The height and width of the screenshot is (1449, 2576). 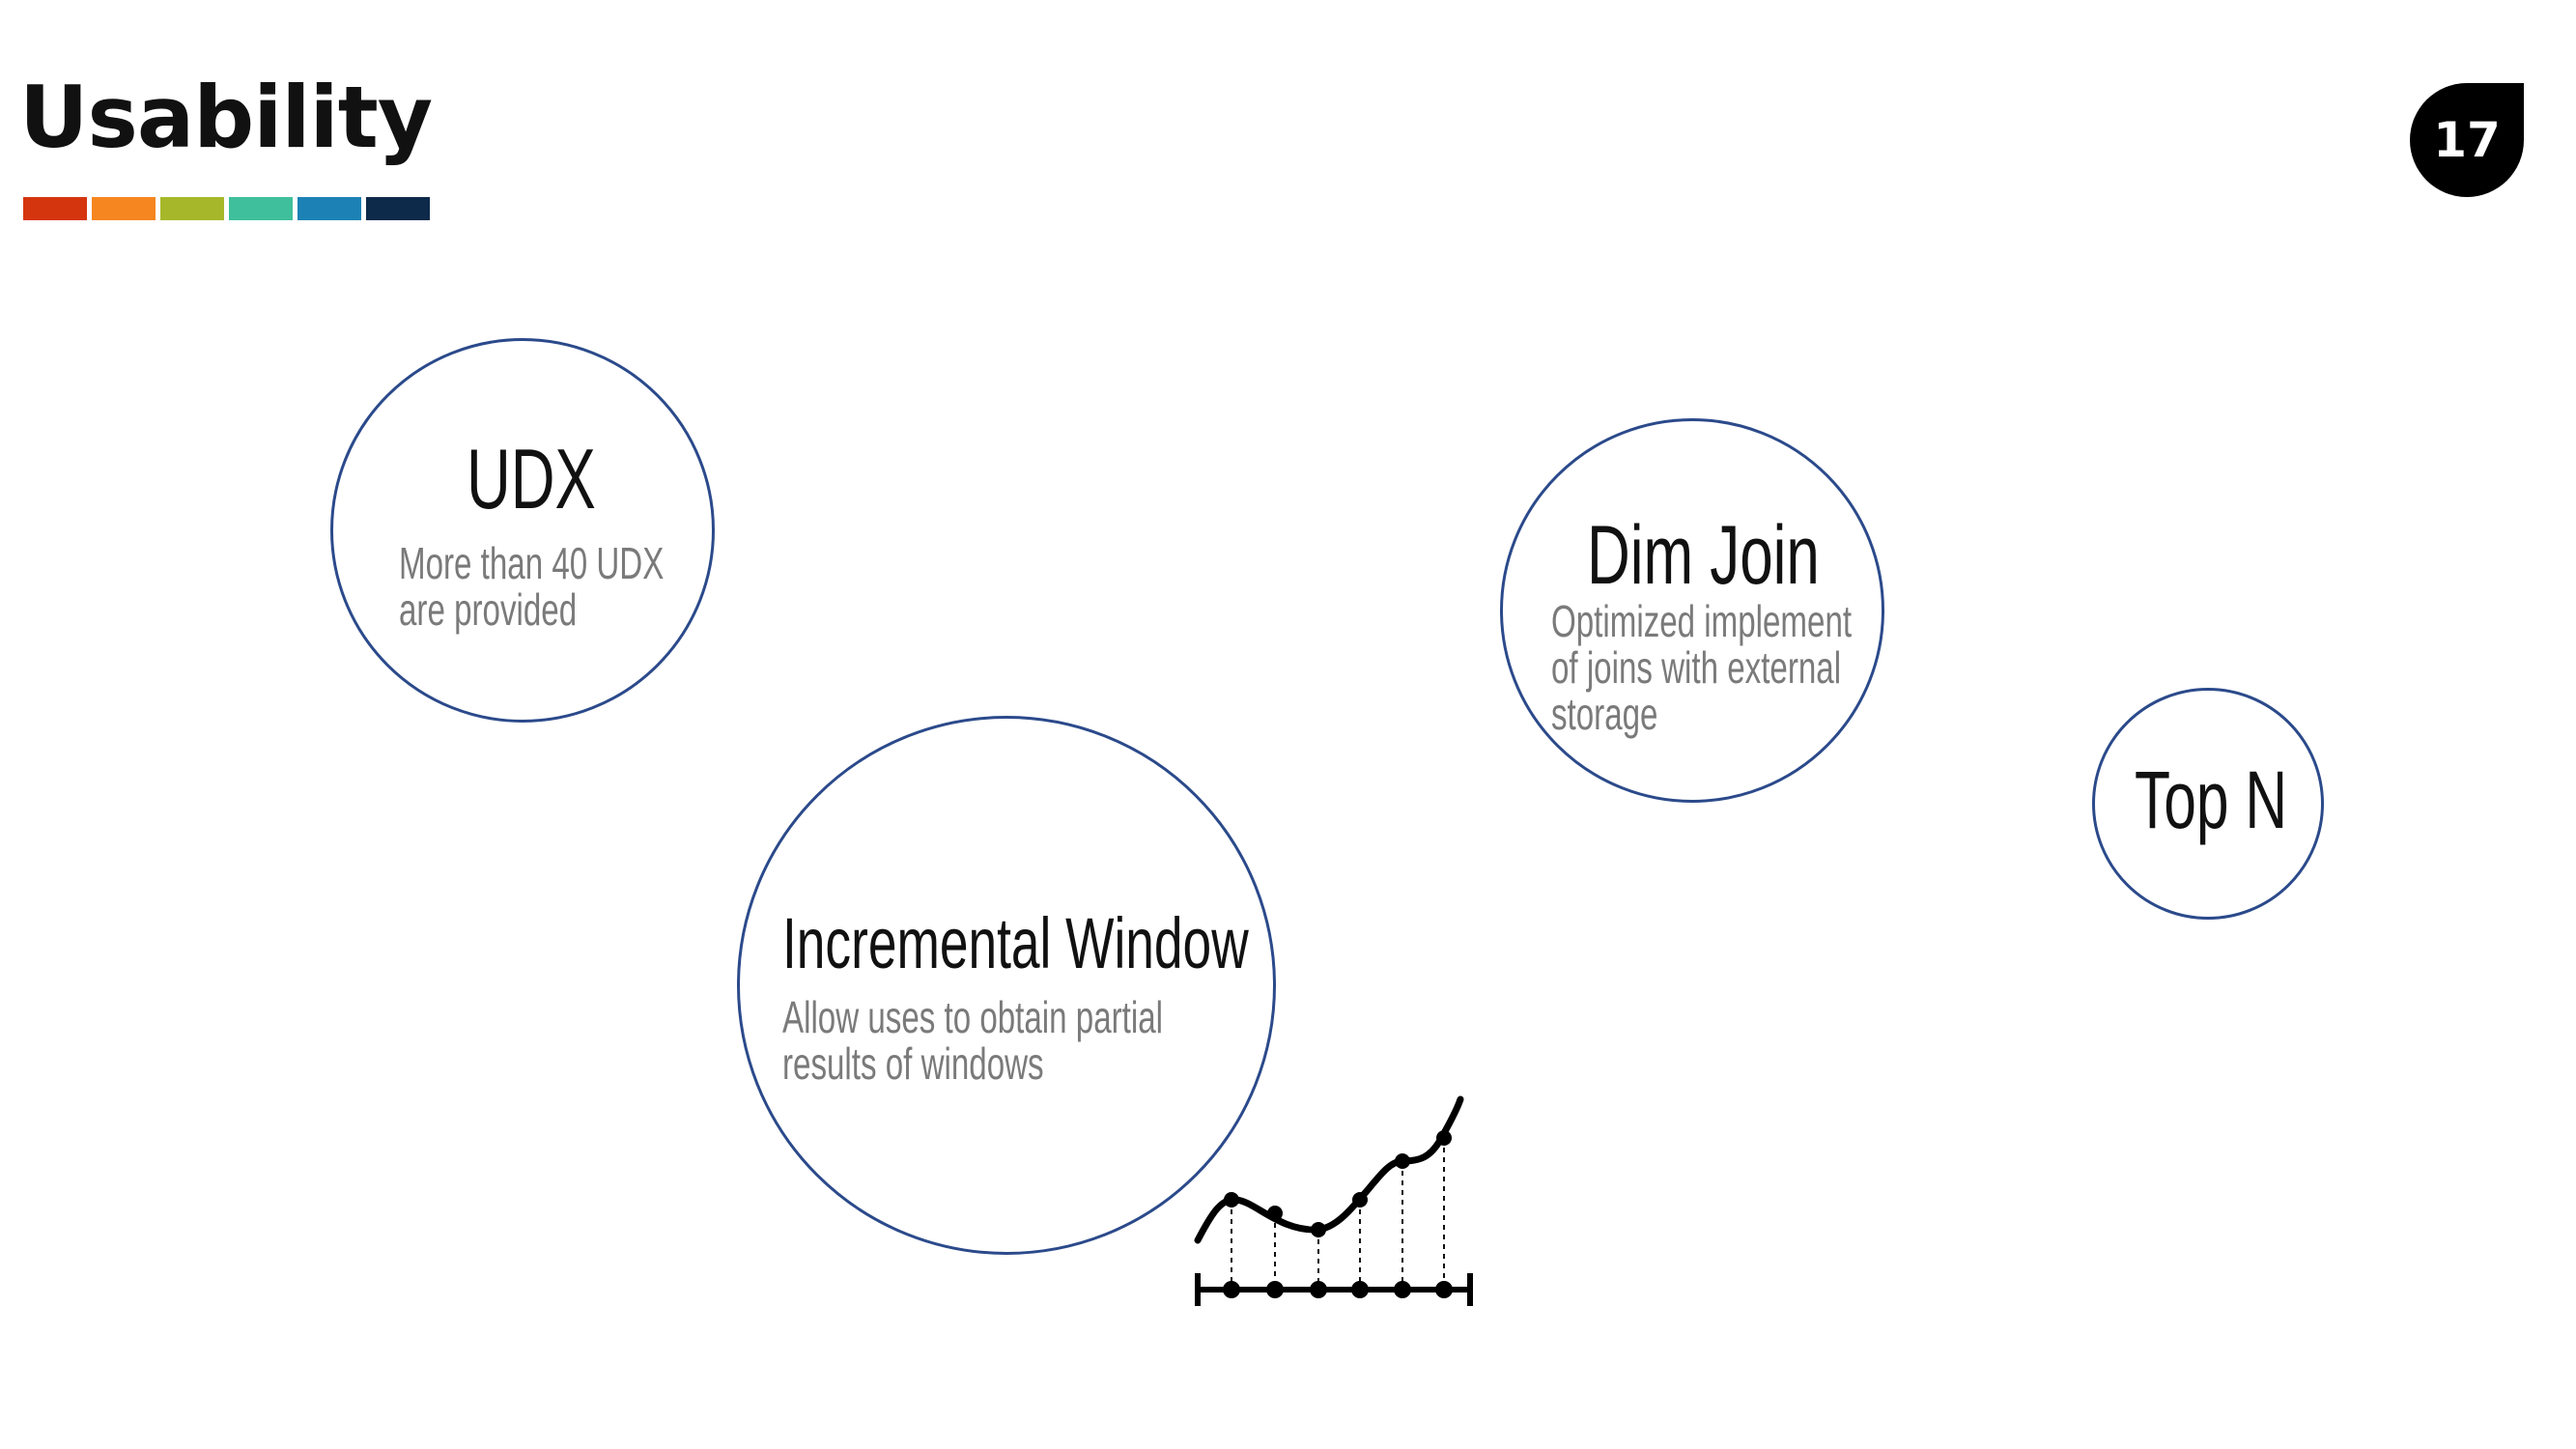 I want to click on dim-join-desc-line-1: Optimized implement, so click(x=1702, y=621).